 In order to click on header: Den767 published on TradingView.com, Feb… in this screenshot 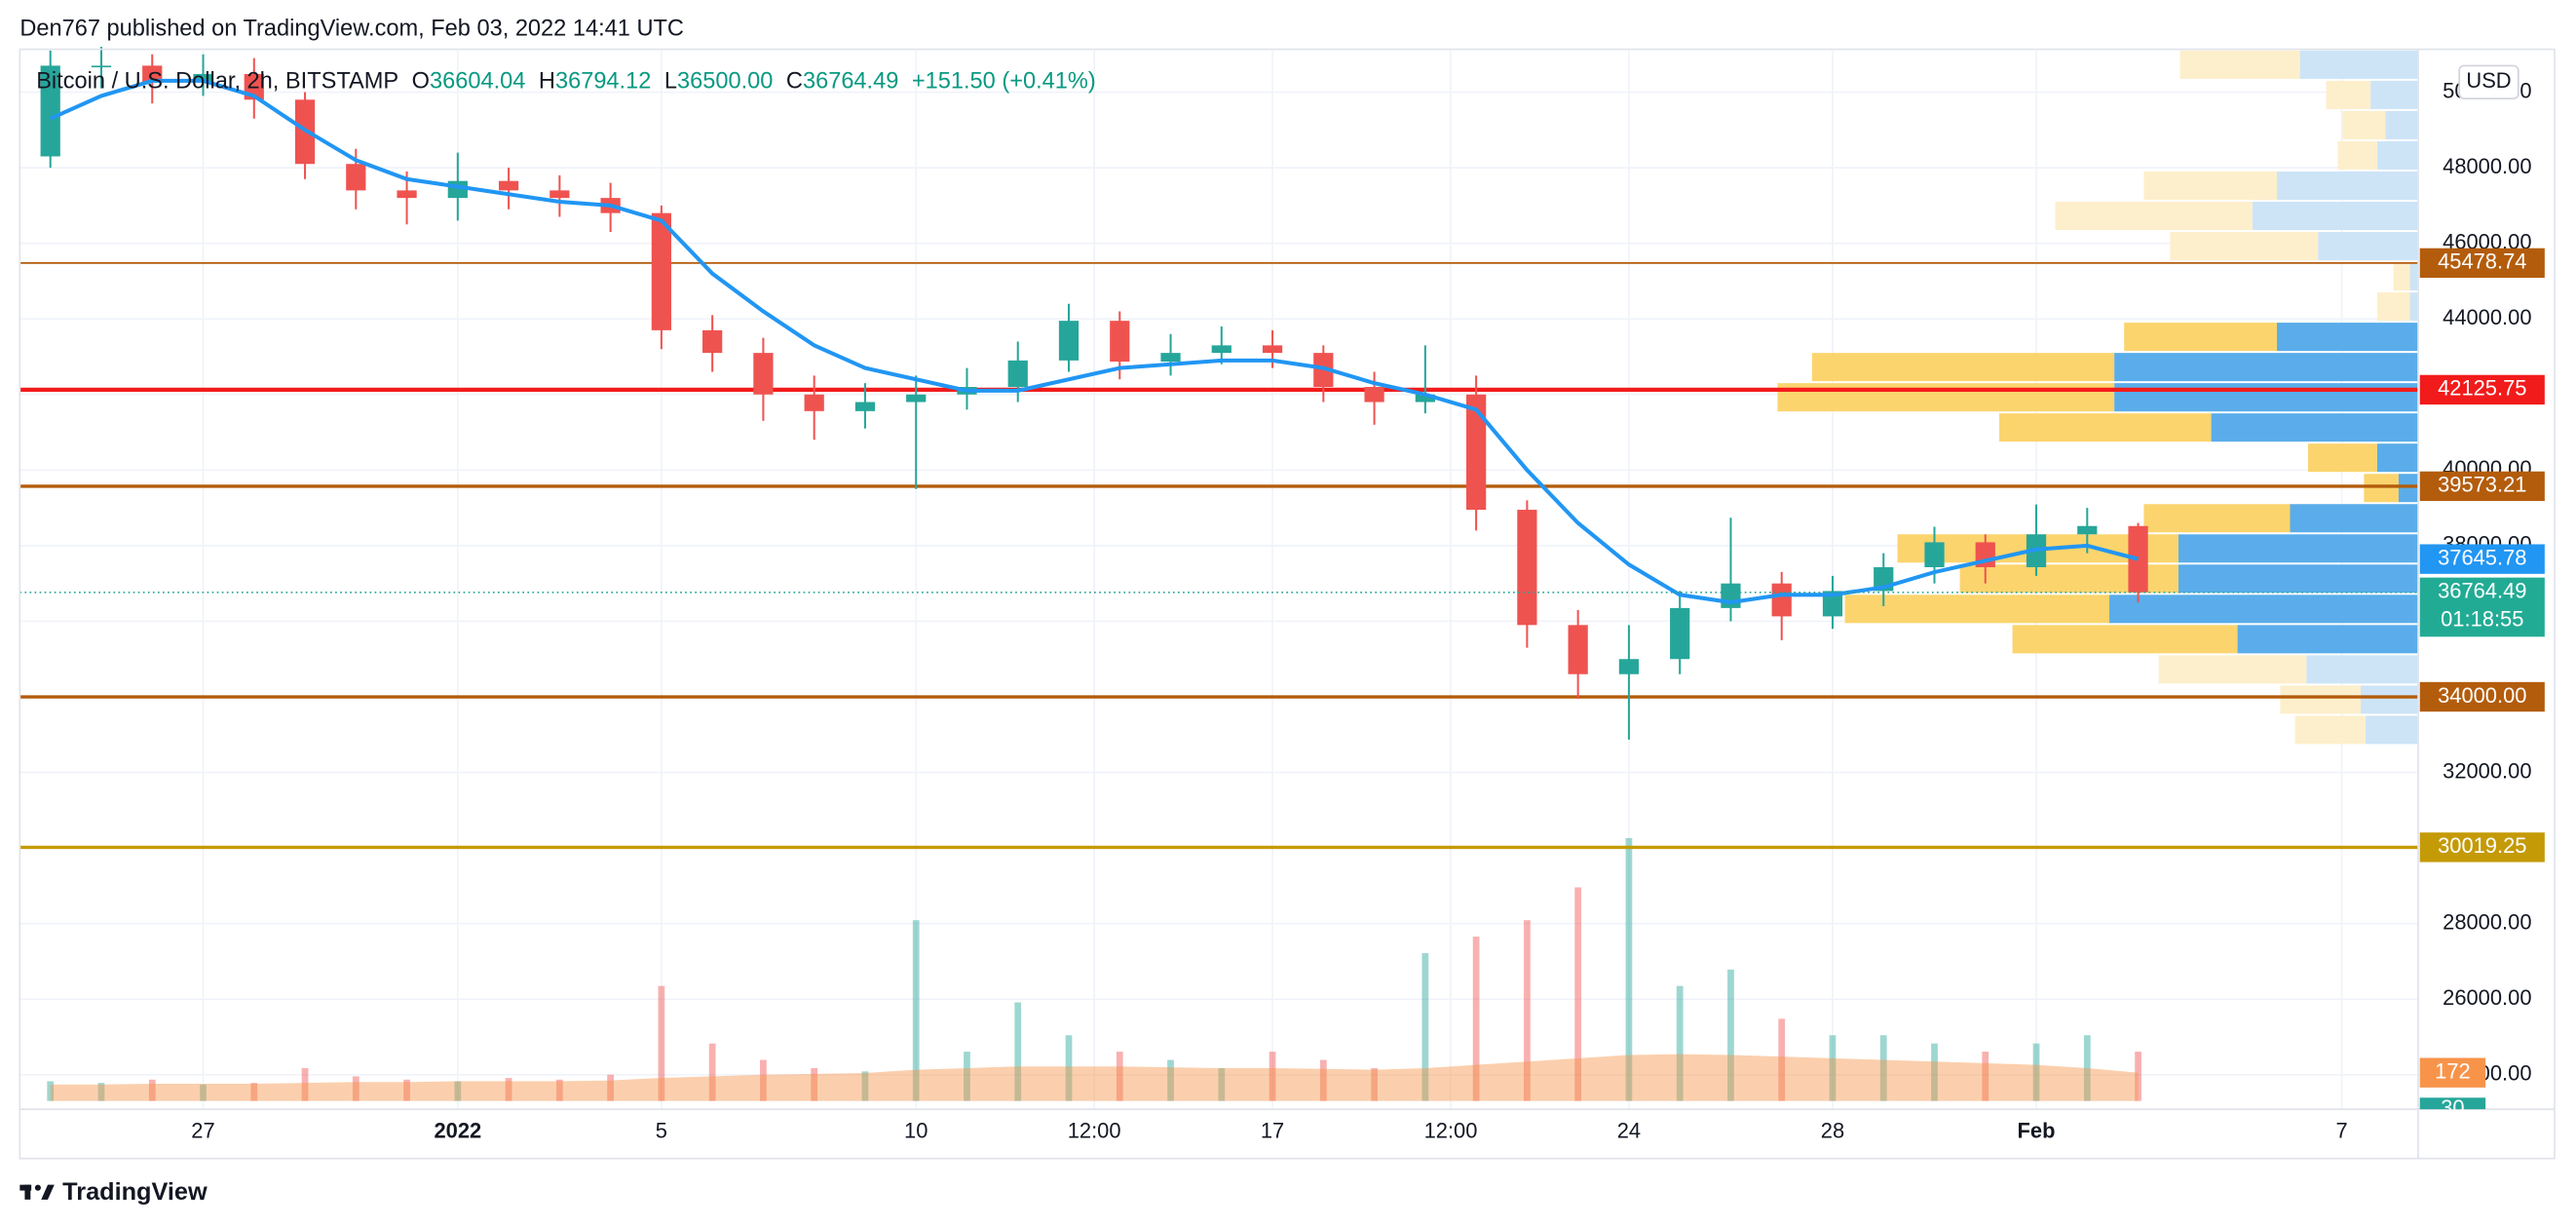, I will do `click(351, 29)`.